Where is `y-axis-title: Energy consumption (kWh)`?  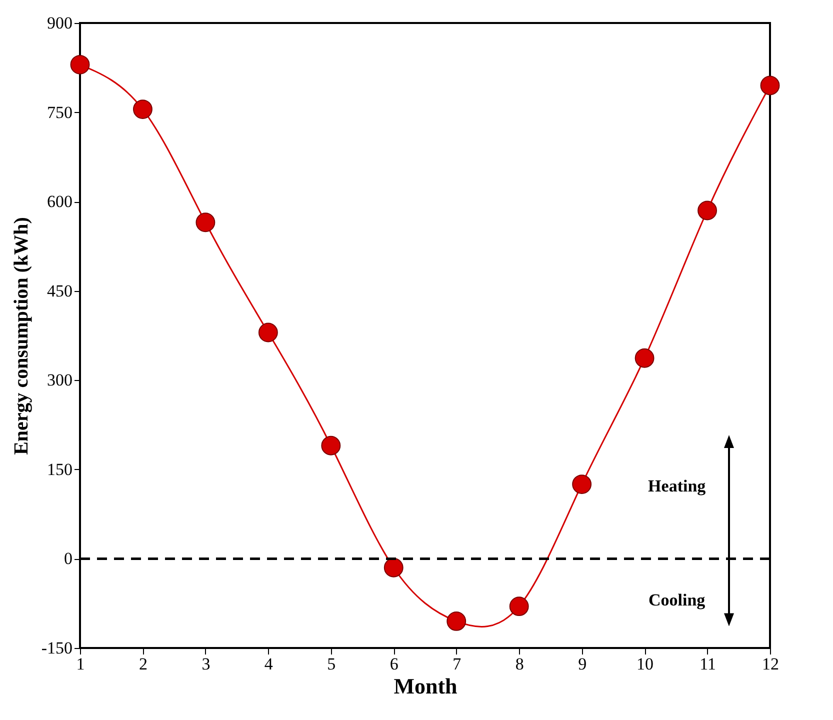
y-axis-title: Energy consumption (kWh) is located at coordinates (21, 336).